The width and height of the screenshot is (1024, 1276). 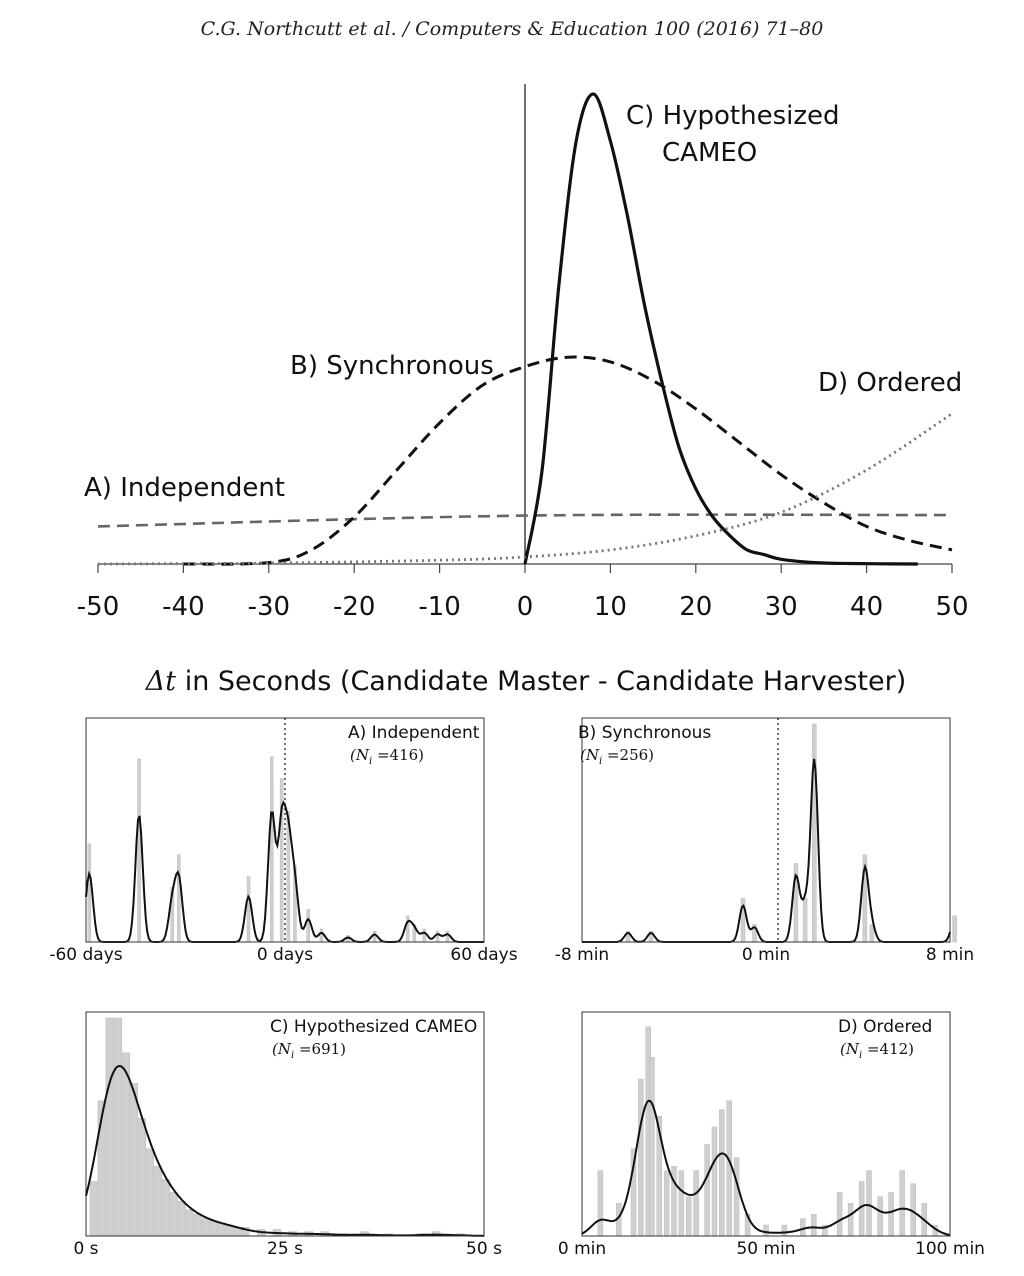 What do you see at coordinates (644, 733) in the screenshot?
I see `panel-title: B) Synchronous` at bounding box center [644, 733].